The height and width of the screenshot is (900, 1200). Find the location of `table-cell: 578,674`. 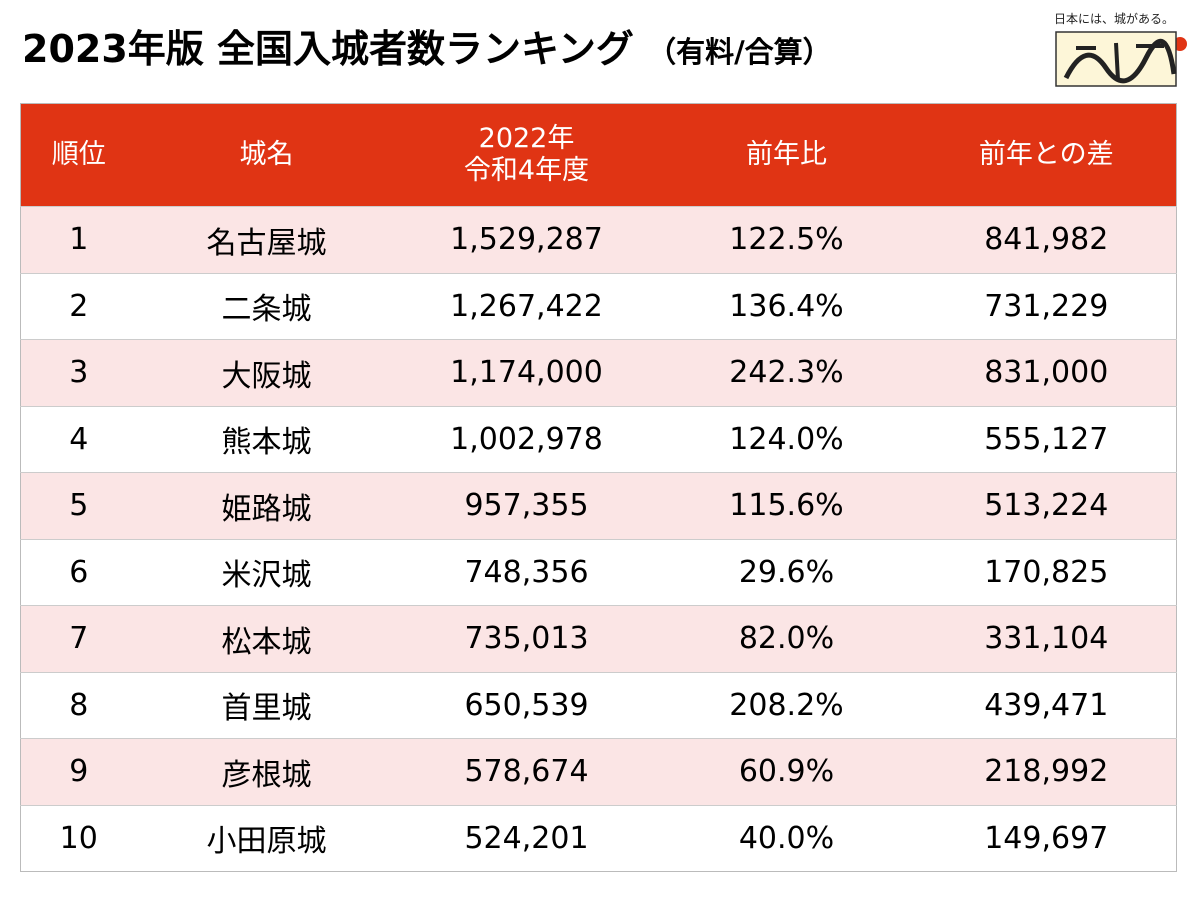

table-cell: 578,674 is located at coordinates (526, 771).